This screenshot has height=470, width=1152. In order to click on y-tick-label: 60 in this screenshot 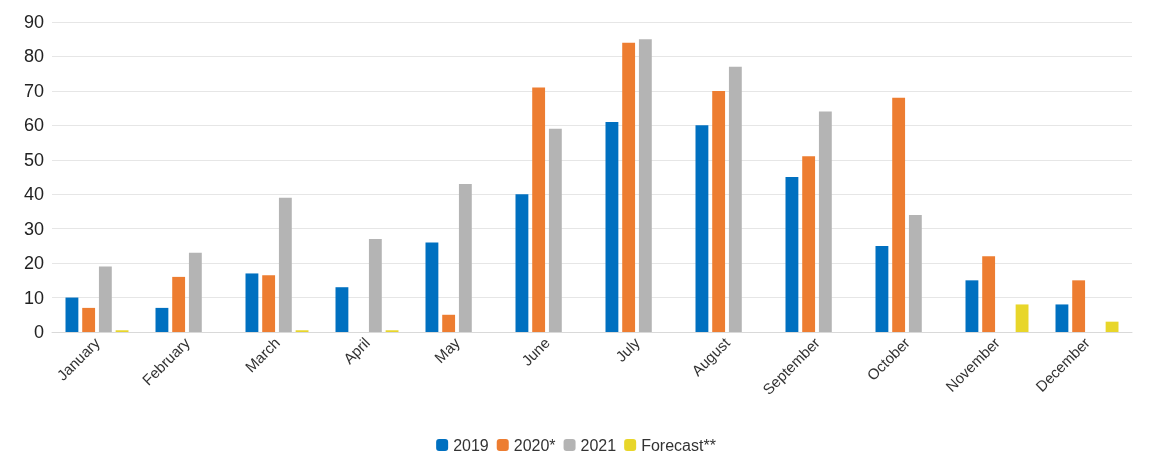, I will do `click(33, 125)`.